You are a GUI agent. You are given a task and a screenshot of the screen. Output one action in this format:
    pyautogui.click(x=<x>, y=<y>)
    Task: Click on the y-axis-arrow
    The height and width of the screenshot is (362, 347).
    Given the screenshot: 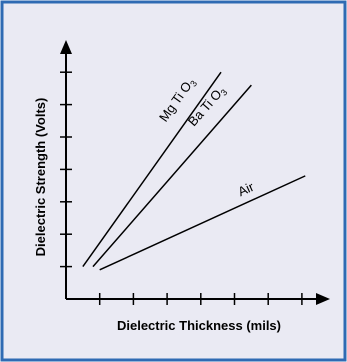 What is the action you would take?
    pyautogui.click(x=66, y=47)
    